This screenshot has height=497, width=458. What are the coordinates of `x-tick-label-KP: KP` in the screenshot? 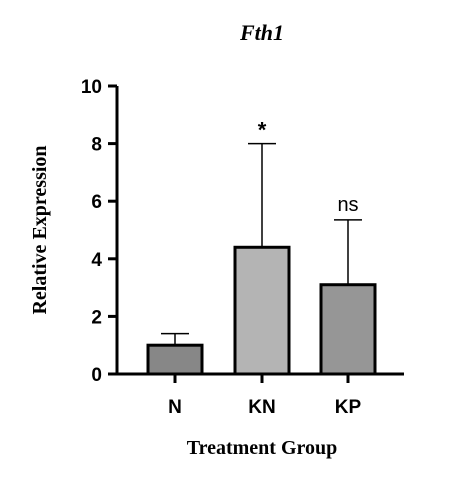 It's located at (348, 407).